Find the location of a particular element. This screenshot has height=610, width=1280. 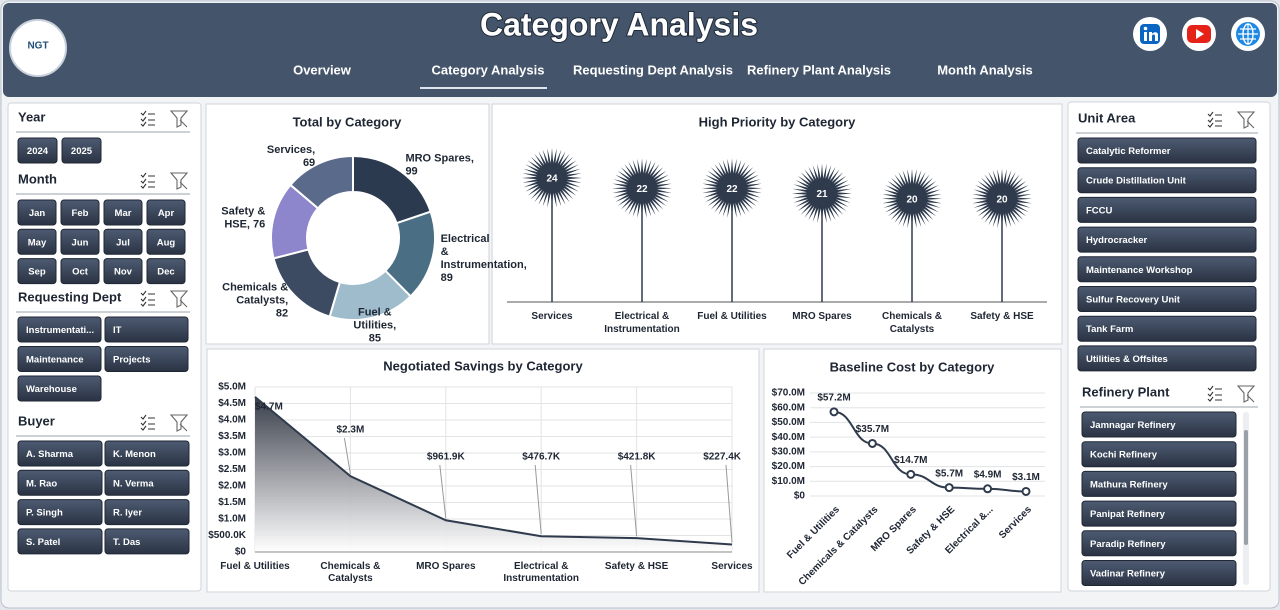

slicer-item-label: Apr is located at coordinates (166, 213).